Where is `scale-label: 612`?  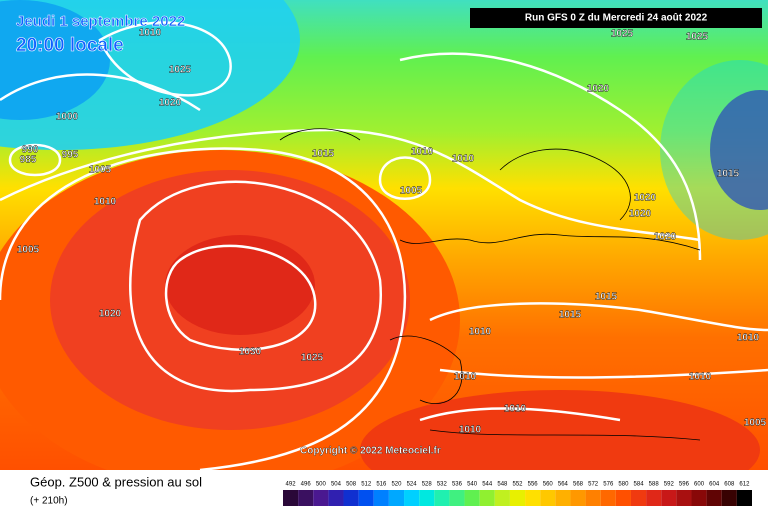 scale-label: 612 is located at coordinates (744, 485).